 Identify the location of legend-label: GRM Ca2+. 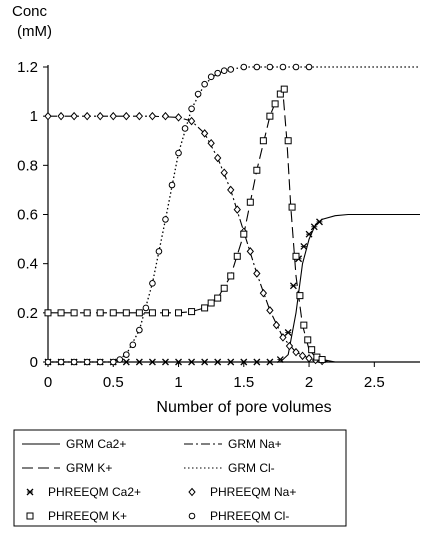
(96, 444).